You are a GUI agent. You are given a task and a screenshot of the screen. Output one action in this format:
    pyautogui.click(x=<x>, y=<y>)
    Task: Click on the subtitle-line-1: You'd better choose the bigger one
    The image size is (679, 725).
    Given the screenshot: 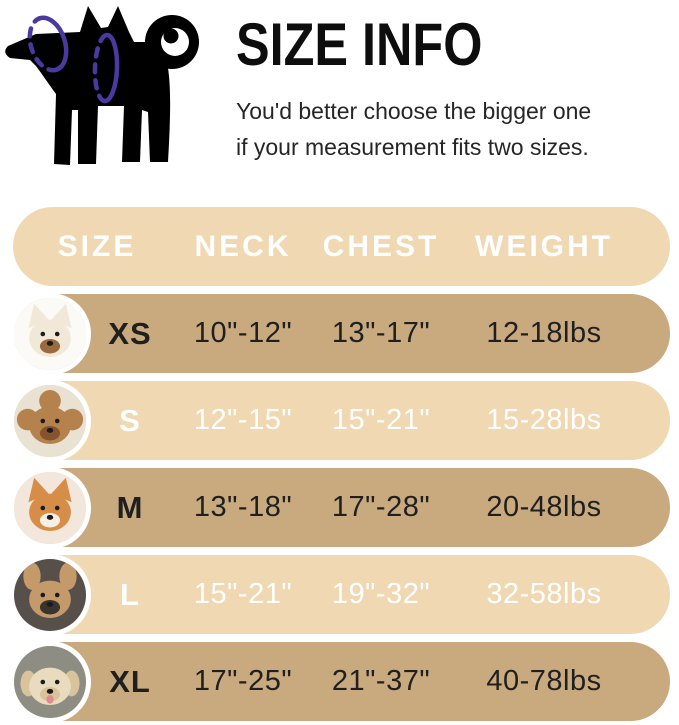 What is the action you would take?
    pyautogui.click(x=414, y=111)
    